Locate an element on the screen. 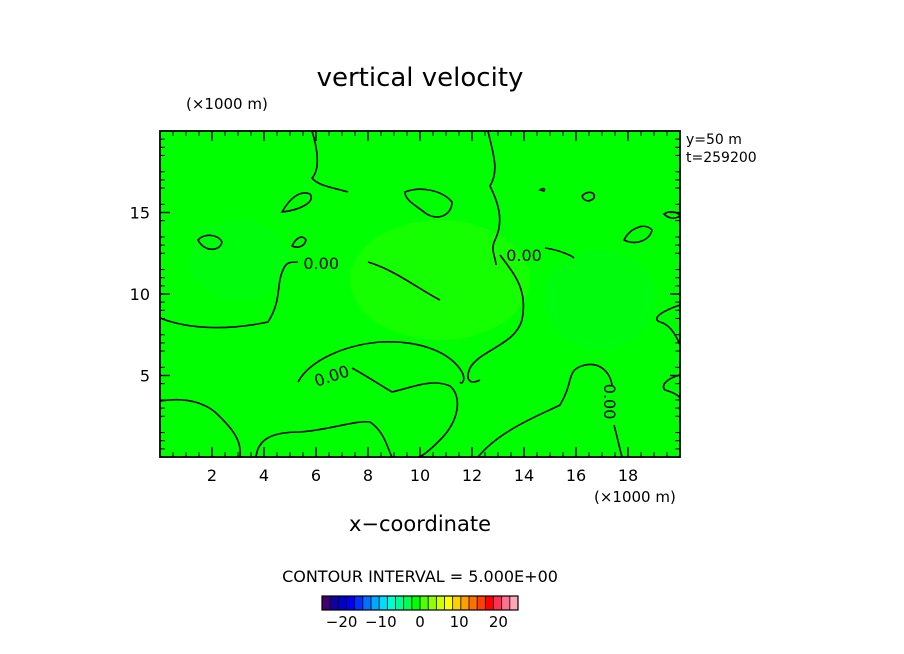  colorbar-tick-label: −20 is located at coordinates (342, 622).